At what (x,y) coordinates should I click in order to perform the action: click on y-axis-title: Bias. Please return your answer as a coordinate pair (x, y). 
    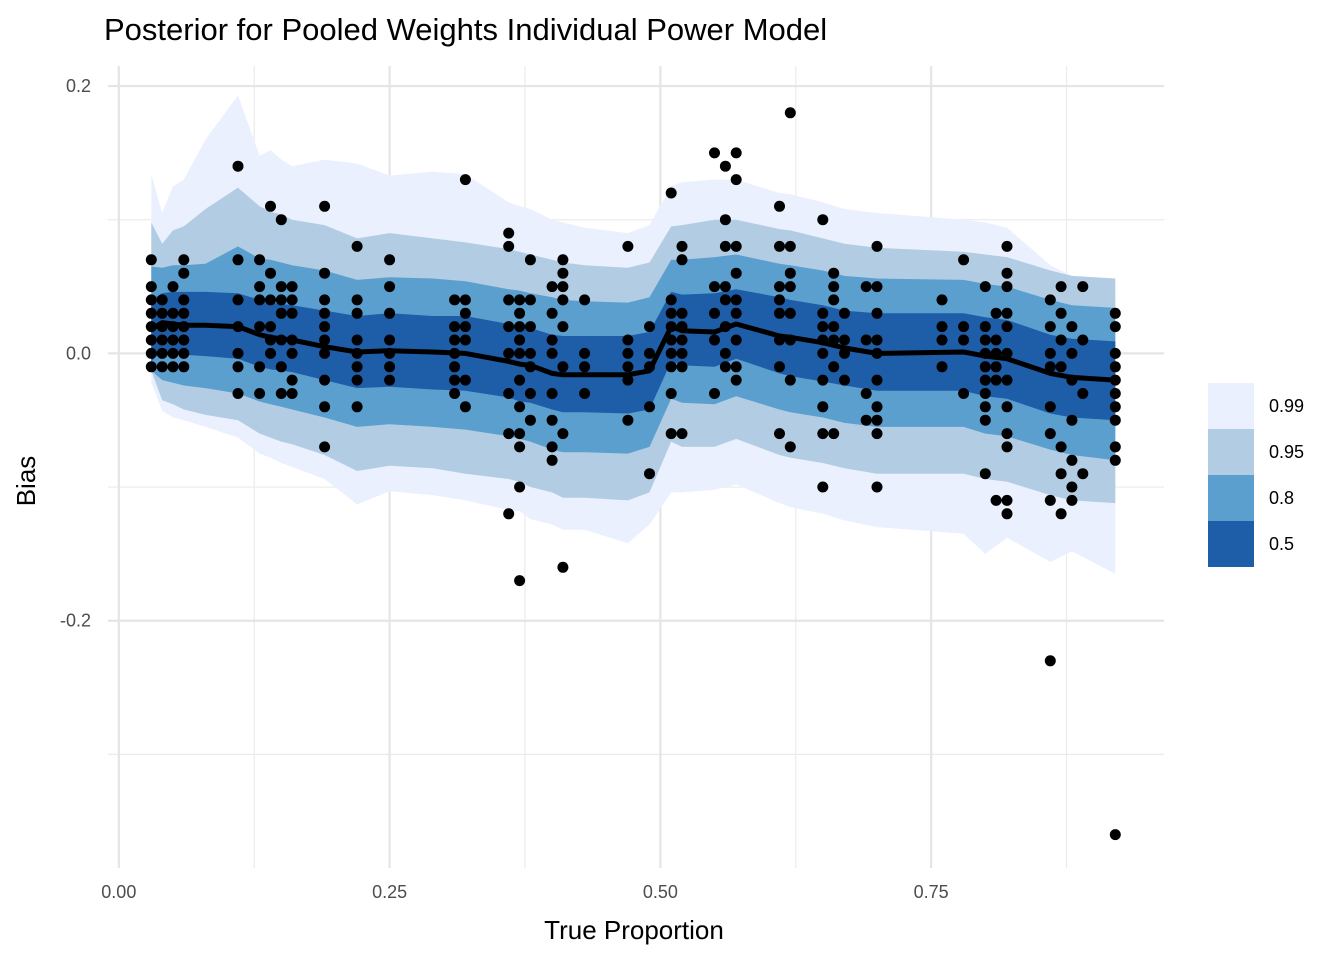
    Looking at the image, I should click on (26, 481).